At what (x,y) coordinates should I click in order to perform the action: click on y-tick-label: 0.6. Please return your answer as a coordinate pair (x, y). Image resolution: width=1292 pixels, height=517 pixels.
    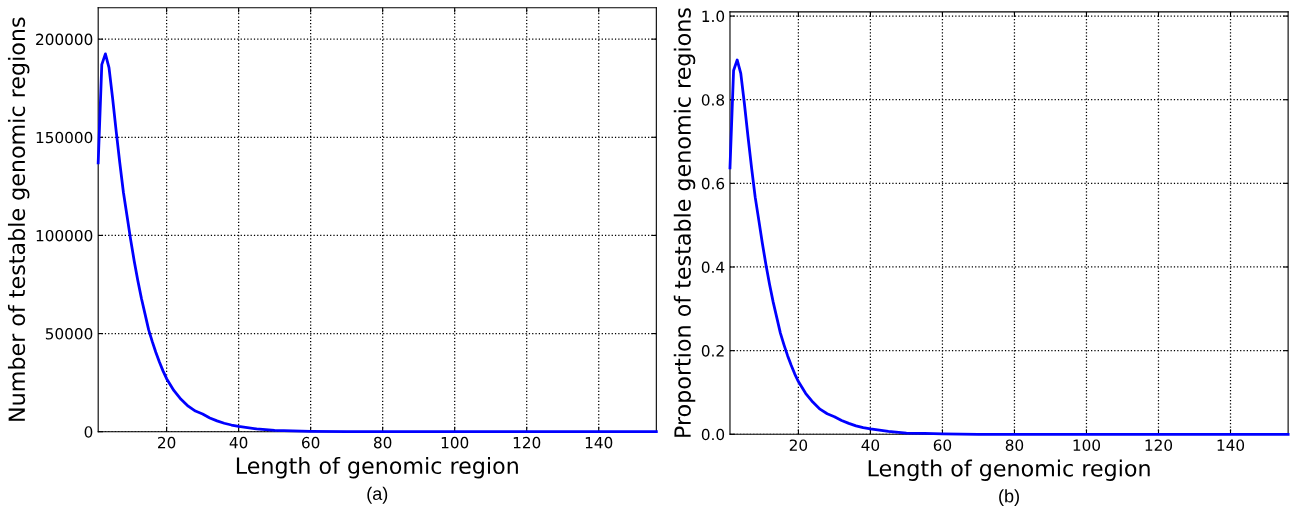
    Looking at the image, I should click on (713, 183).